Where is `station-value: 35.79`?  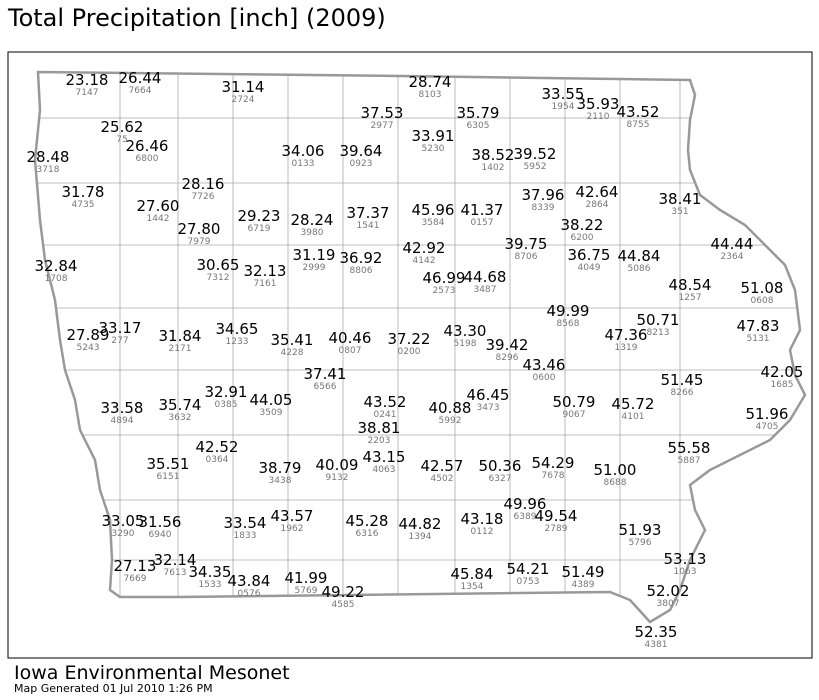 station-value: 35.79 is located at coordinates (478, 113).